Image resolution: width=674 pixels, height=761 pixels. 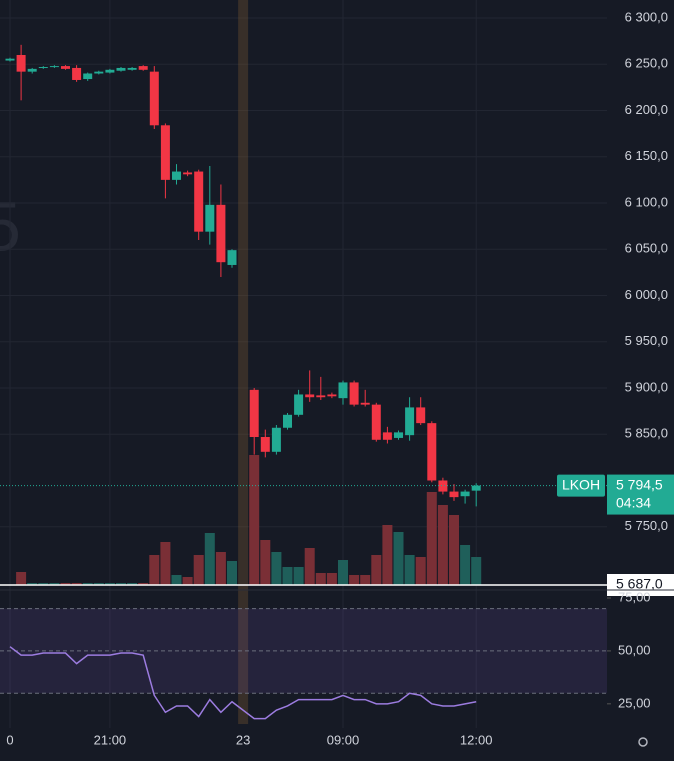 What do you see at coordinates (639, 484) in the screenshot?
I see `last-price-label: 5 794,5` at bounding box center [639, 484].